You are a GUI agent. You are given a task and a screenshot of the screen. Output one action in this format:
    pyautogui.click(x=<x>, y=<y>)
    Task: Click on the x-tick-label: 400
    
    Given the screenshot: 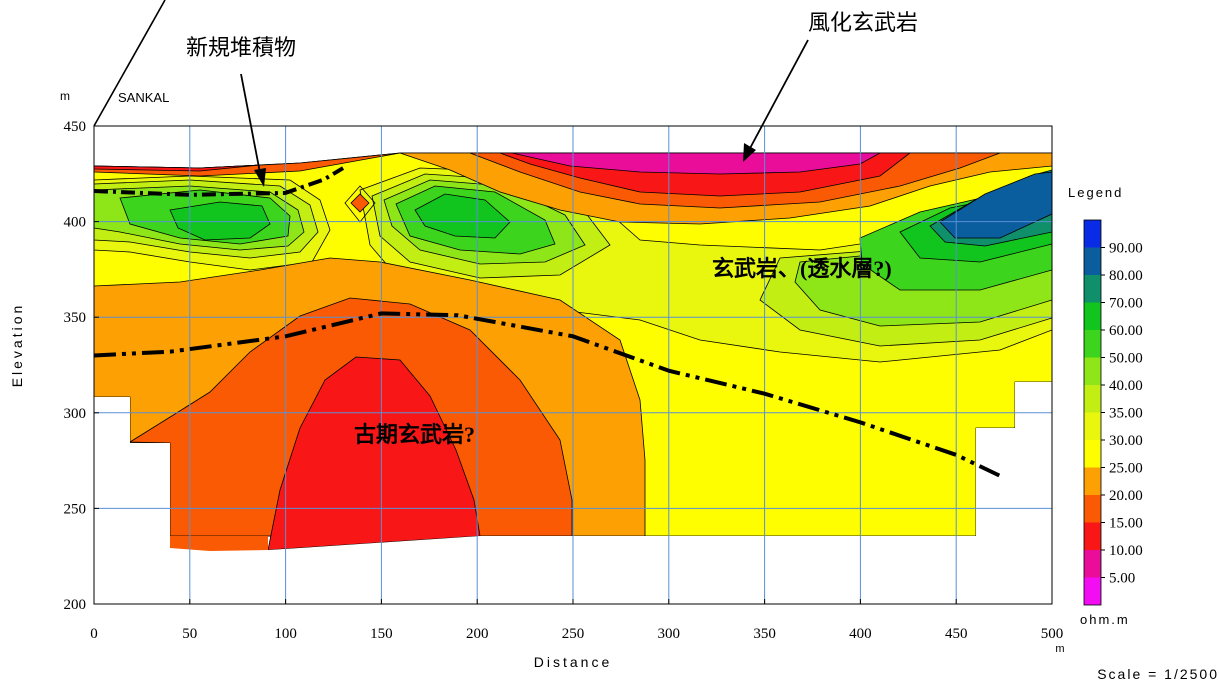 What is the action you would take?
    pyautogui.click(x=860, y=634)
    